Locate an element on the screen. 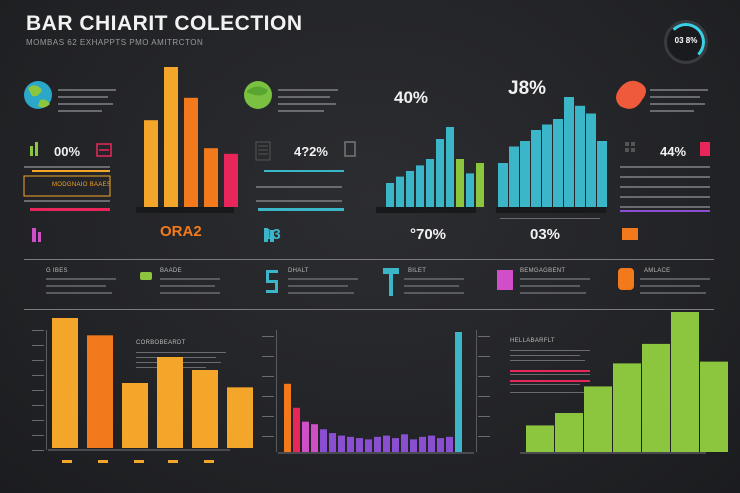 The image size is (740, 493). accent-line-pink is located at coordinates (70, 209).